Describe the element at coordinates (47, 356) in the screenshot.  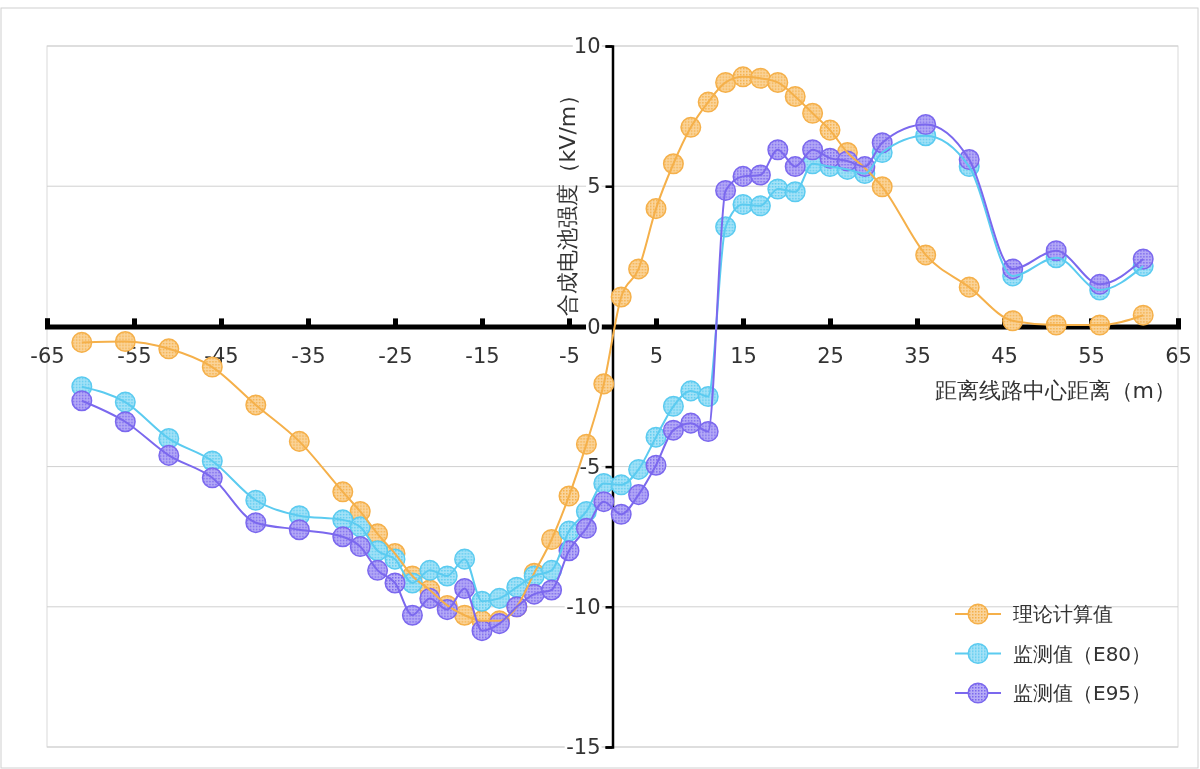
I see `x-tick-label: -65` at that location.